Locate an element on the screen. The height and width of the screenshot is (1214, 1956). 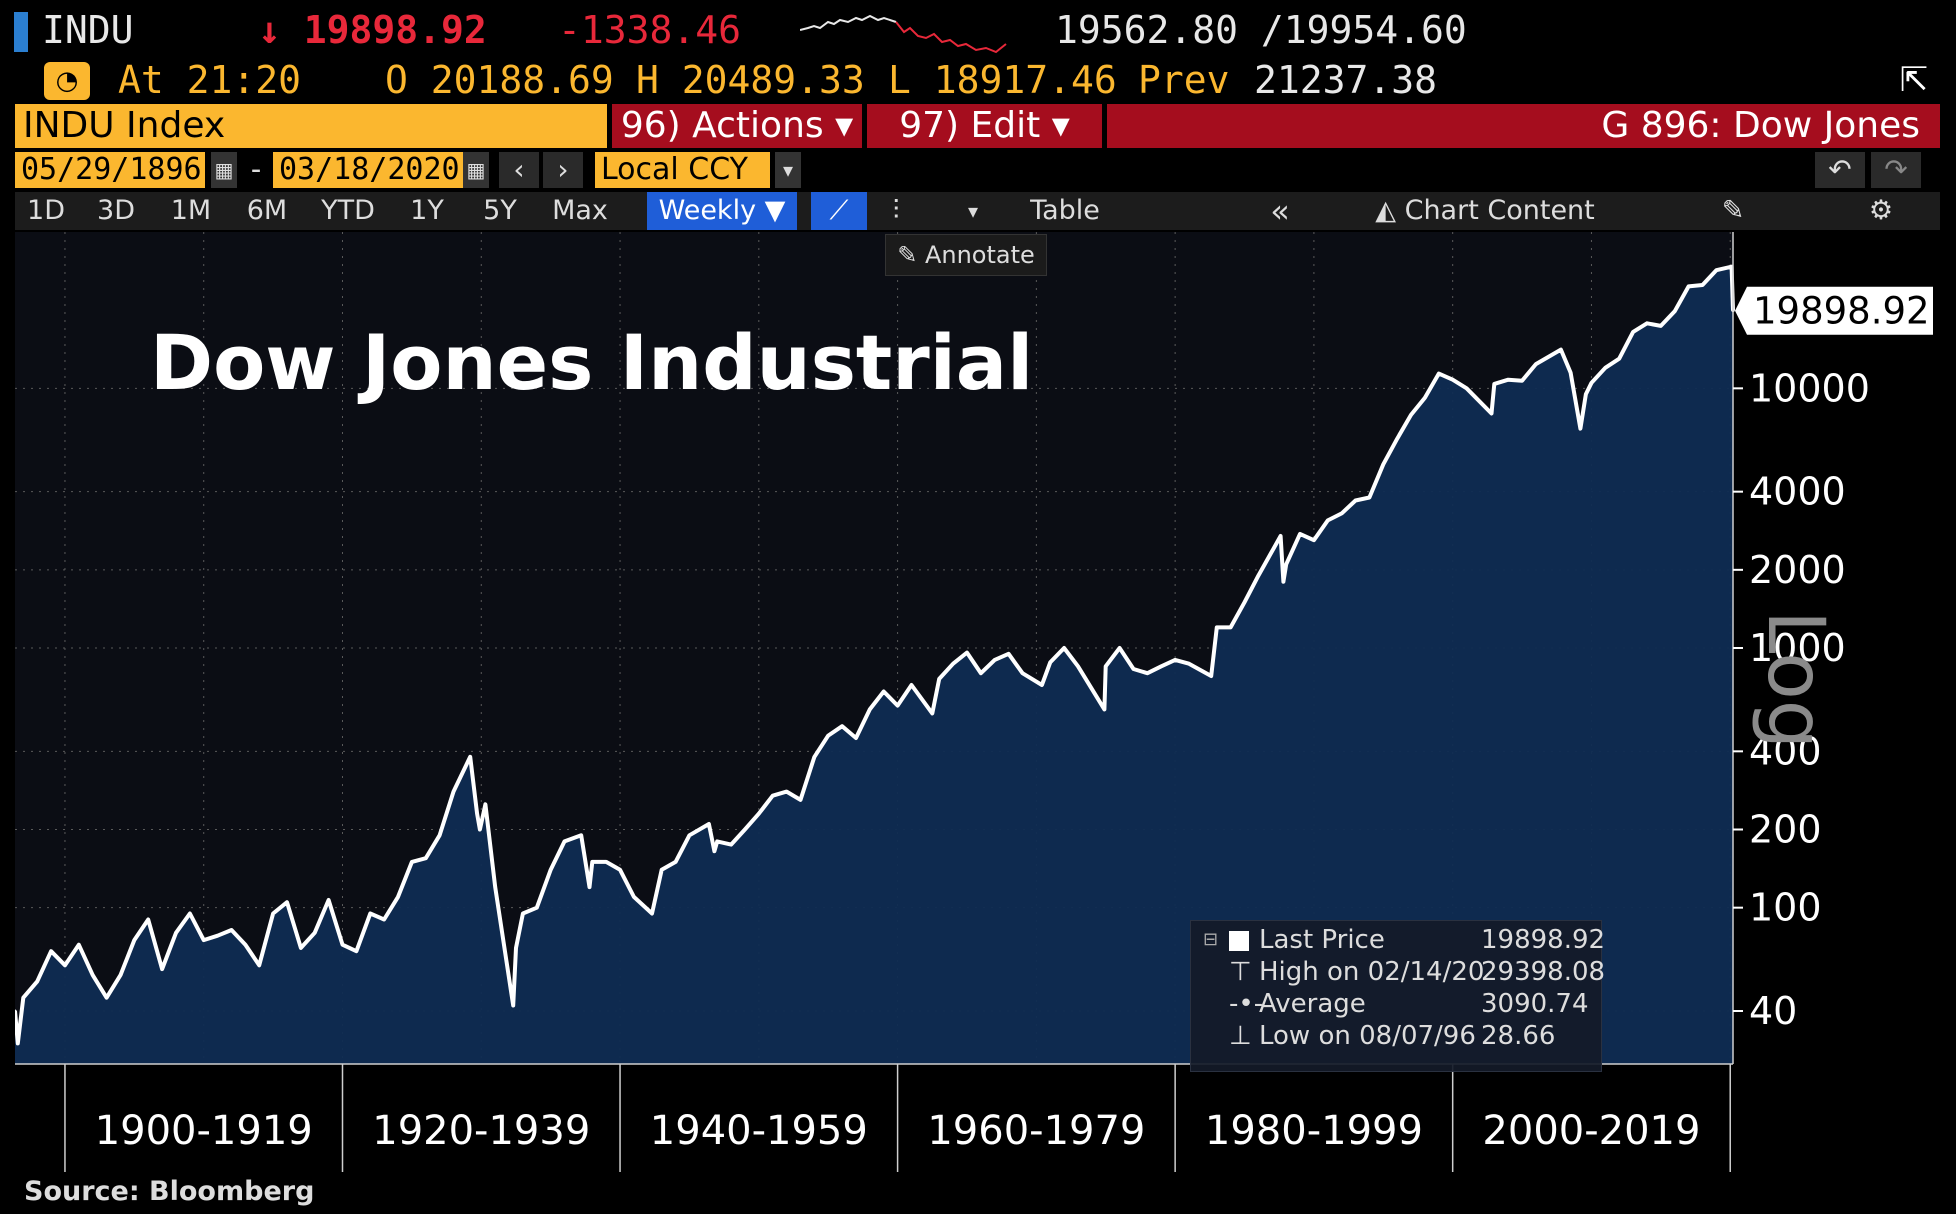
chart-content-label: Chart Content is located at coordinates (1499, 210).